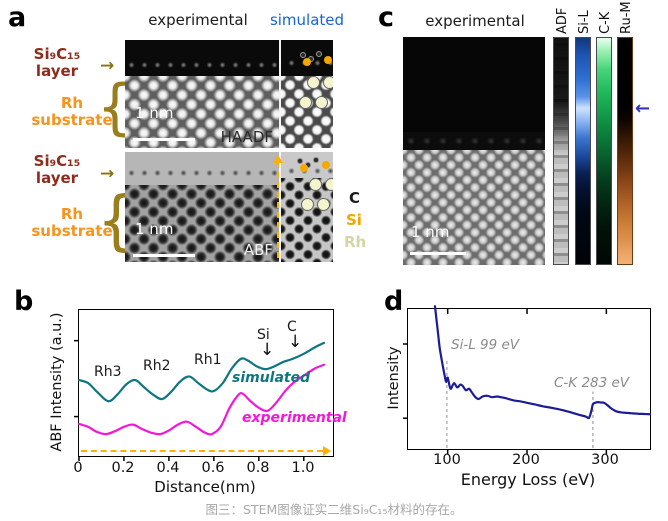 The height and width of the screenshot is (521, 668). Describe the element at coordinates (626, 17) in the screenshot. I see `eels-map-label-ru-m: Ru-M` at that location.